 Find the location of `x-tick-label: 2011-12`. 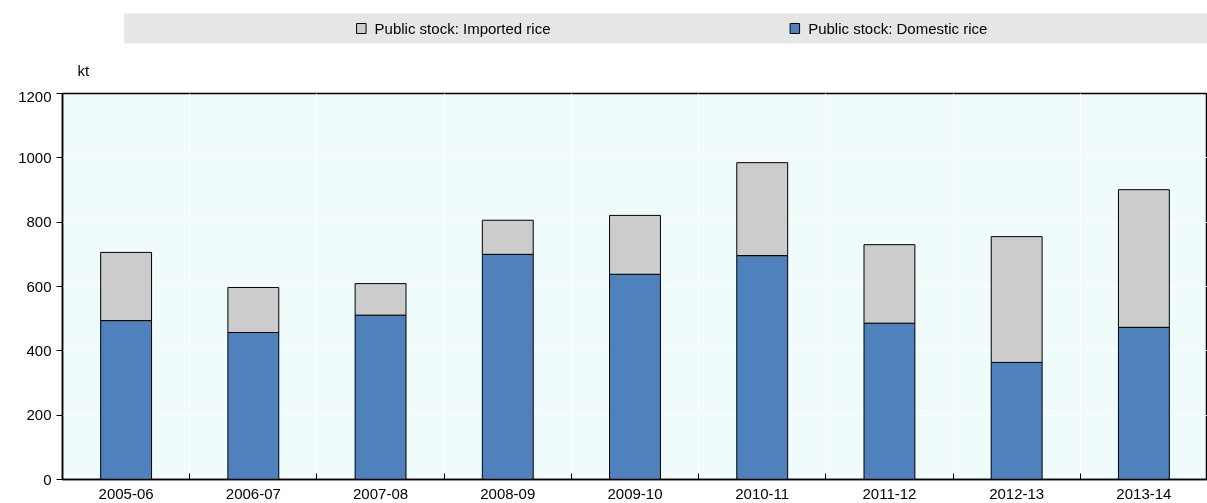

x-tick-label: 2011-12 is located at coordinates (889, 493).